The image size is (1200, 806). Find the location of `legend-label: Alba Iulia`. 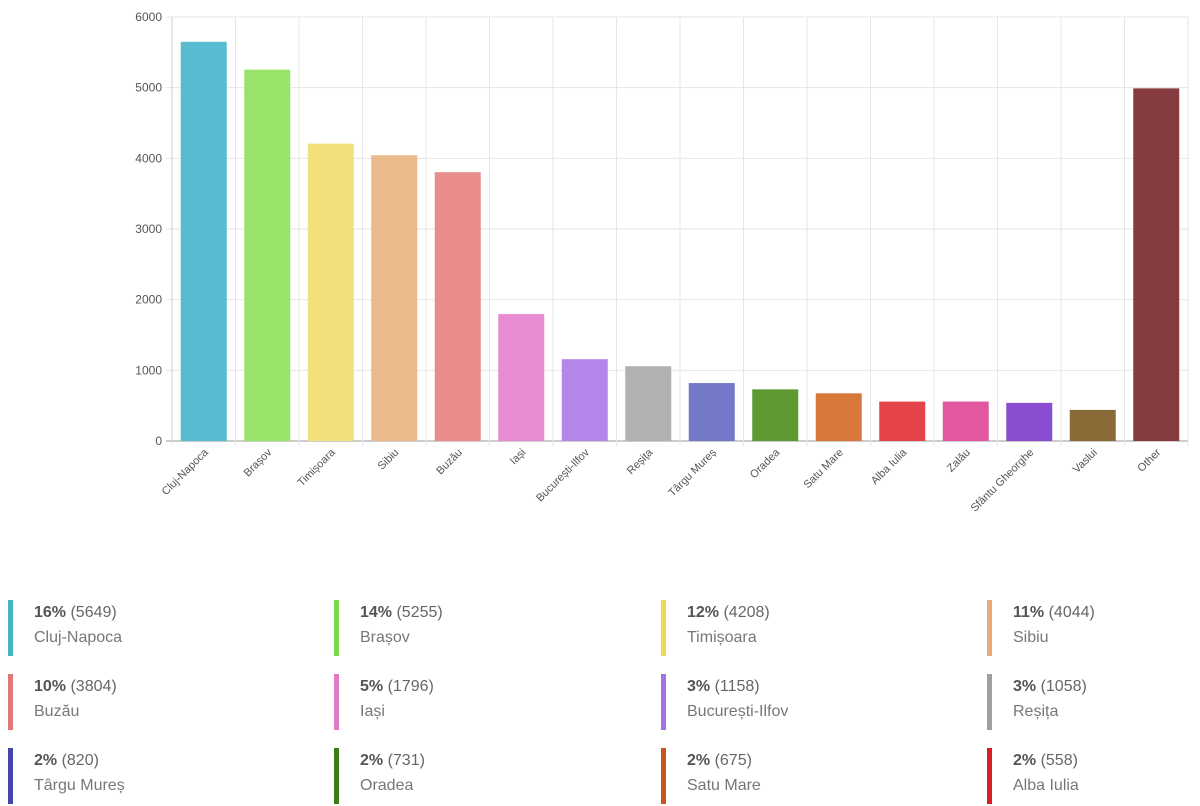

legend-label: Alba Iulia is located at coordinates (1046, 785).